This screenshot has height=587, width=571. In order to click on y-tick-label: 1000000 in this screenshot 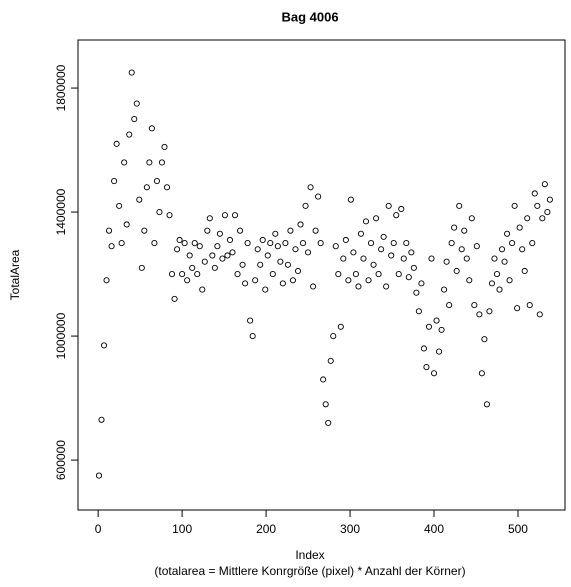, I will do `click(61, 335)`.